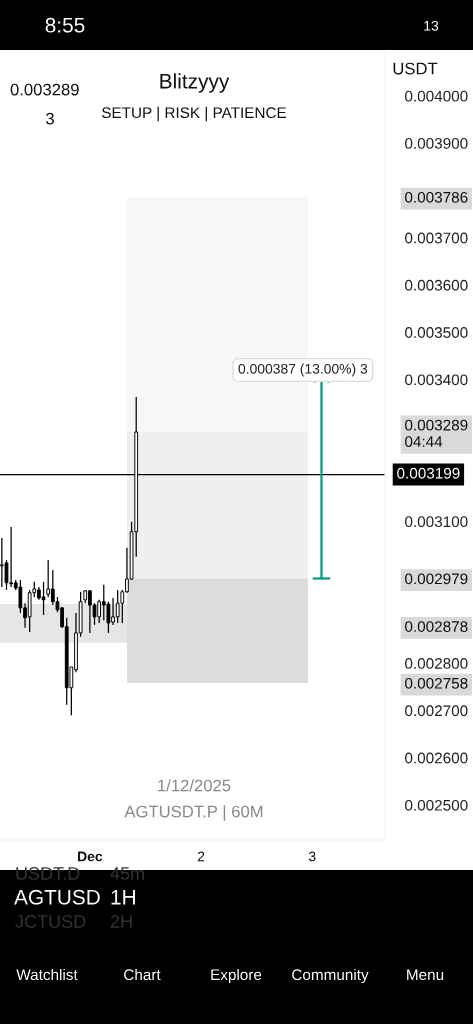 This screenshot has width=473, height=1024. Describe the element at coordinates (436, 332) in the screenshot. I see `y-tick-label: 0.003500` at that location.